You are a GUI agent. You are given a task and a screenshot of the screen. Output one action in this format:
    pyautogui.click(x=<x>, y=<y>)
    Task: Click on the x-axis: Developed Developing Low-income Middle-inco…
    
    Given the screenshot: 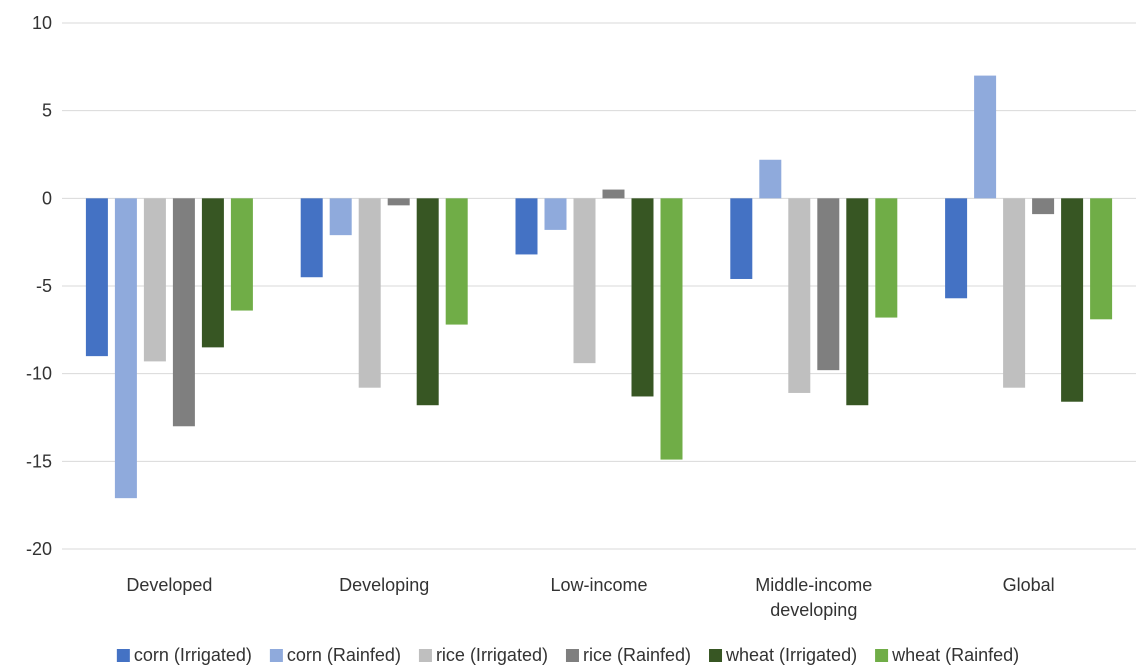 What is the action you would take?
    pyautogui.click(x=590, y=597)
    